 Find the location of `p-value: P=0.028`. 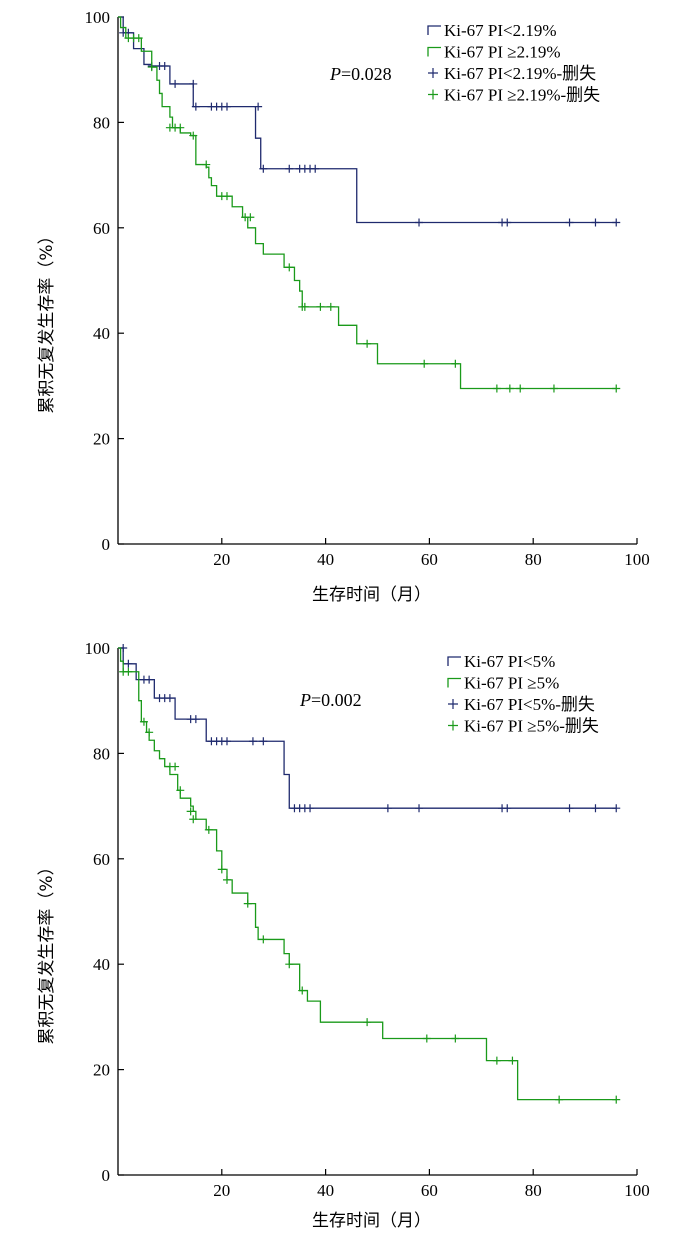

p-value: P=0.028 is located at coordinates (360, 74).